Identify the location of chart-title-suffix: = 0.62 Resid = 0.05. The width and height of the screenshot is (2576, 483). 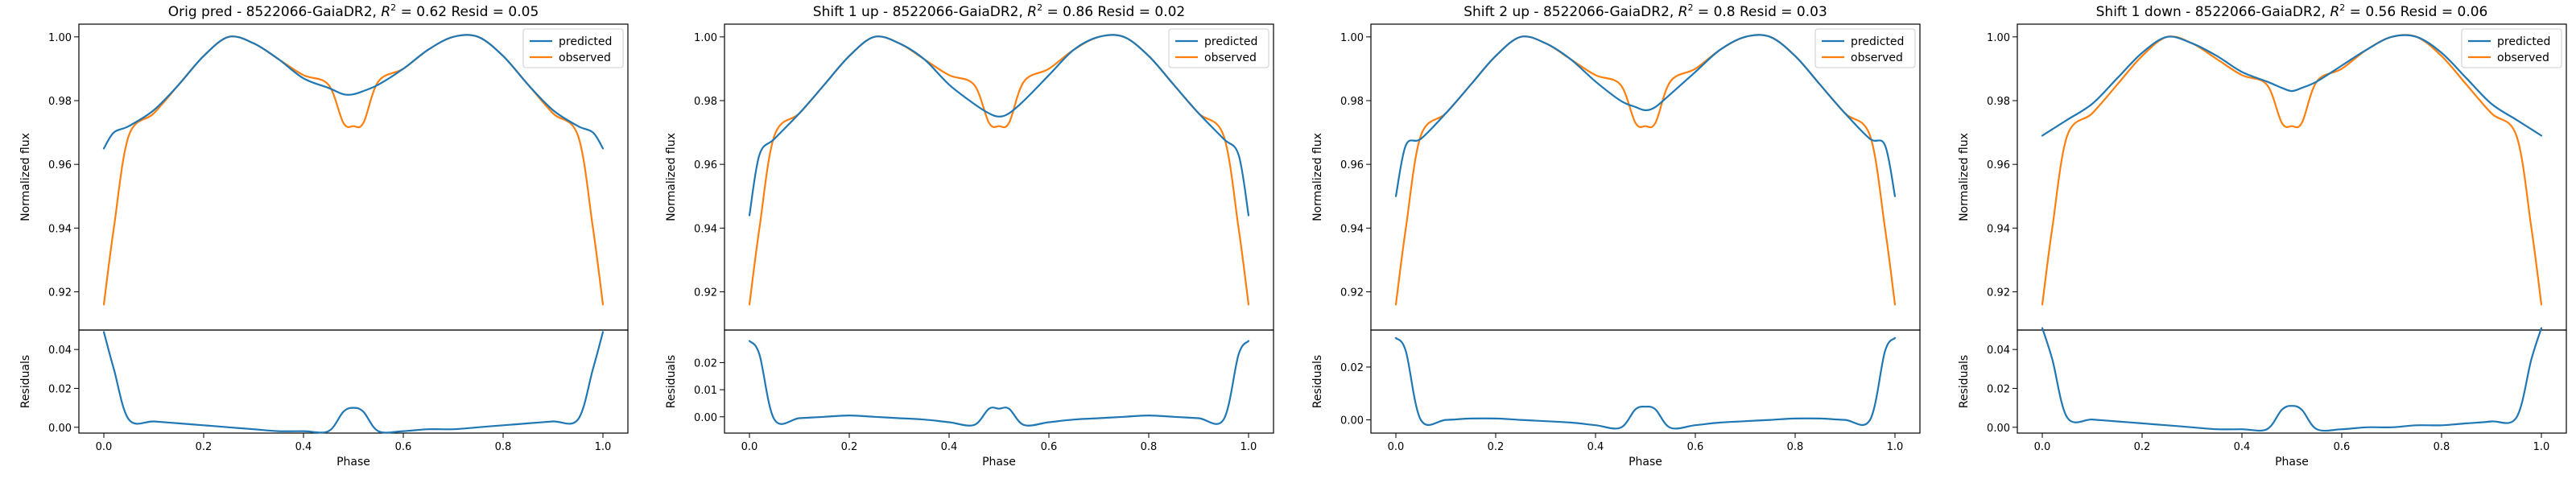
(467, 12).